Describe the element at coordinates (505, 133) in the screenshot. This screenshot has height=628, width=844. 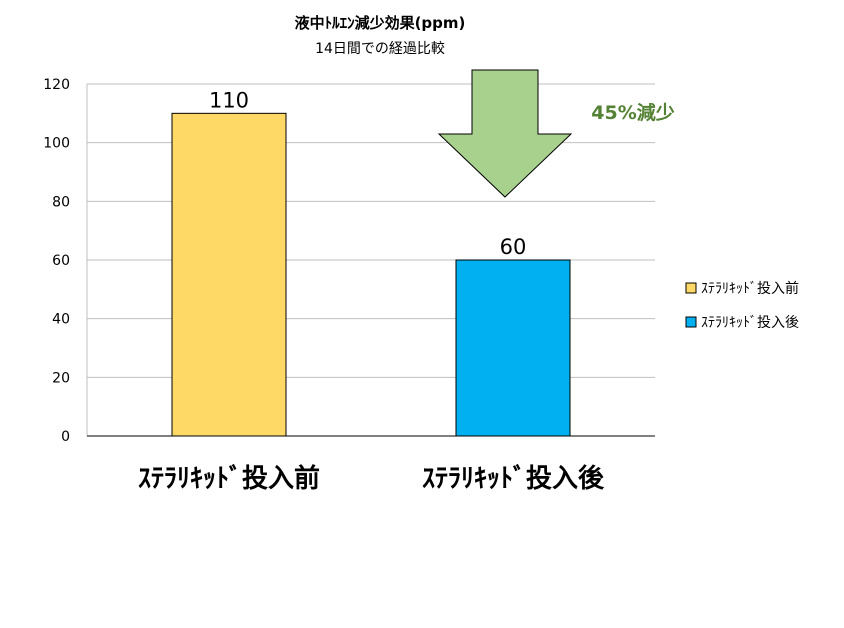
I see `annotation-arrow` at that location.